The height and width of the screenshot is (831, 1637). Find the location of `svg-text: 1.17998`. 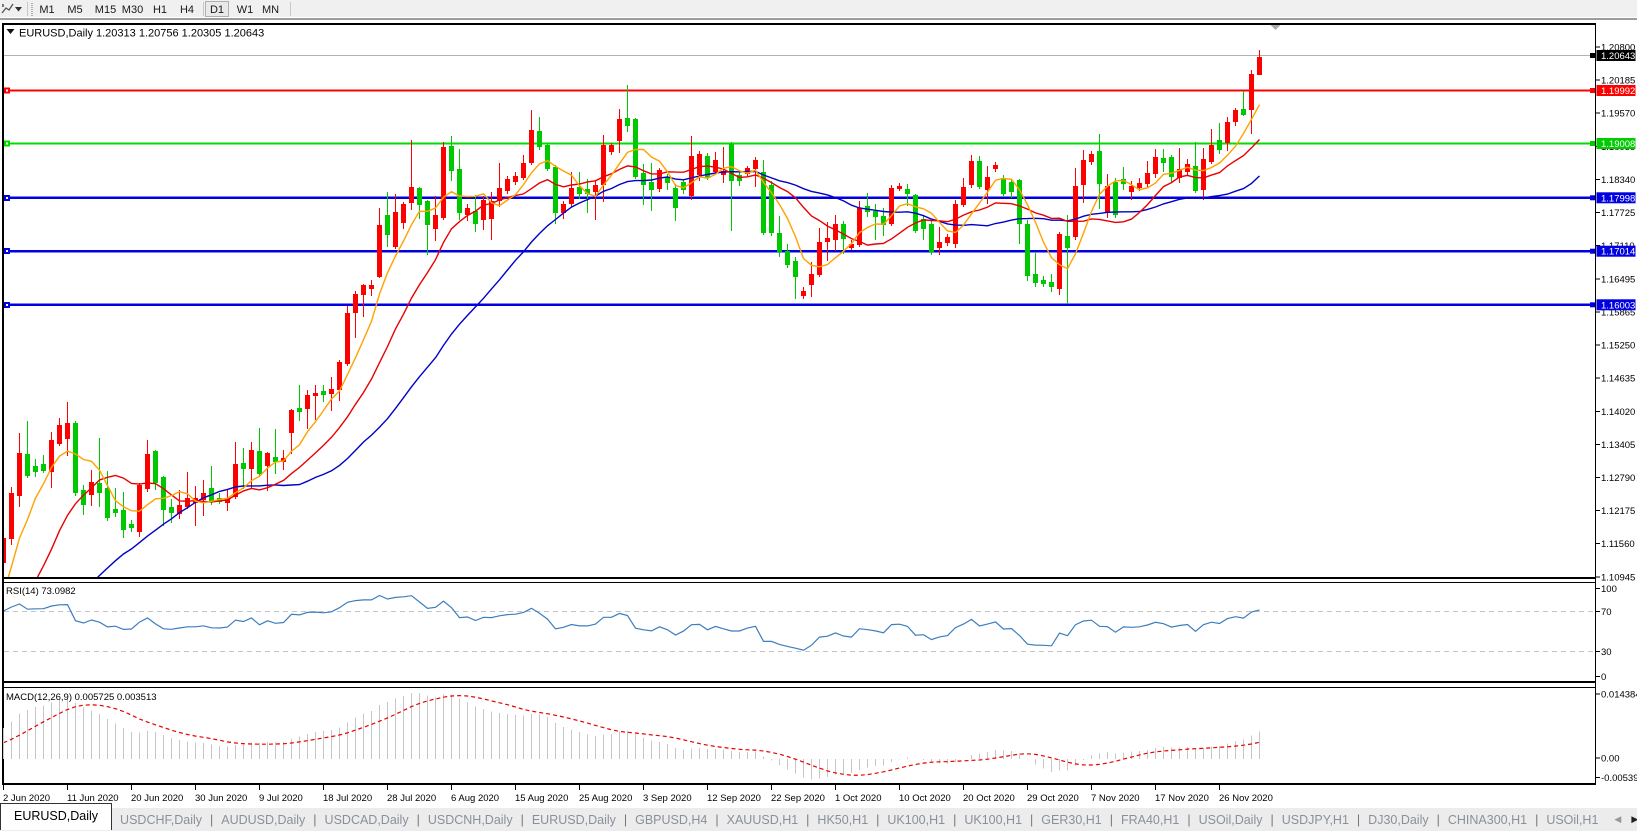

svg-text: 1.17998 is located at coordinates (1618, 198).